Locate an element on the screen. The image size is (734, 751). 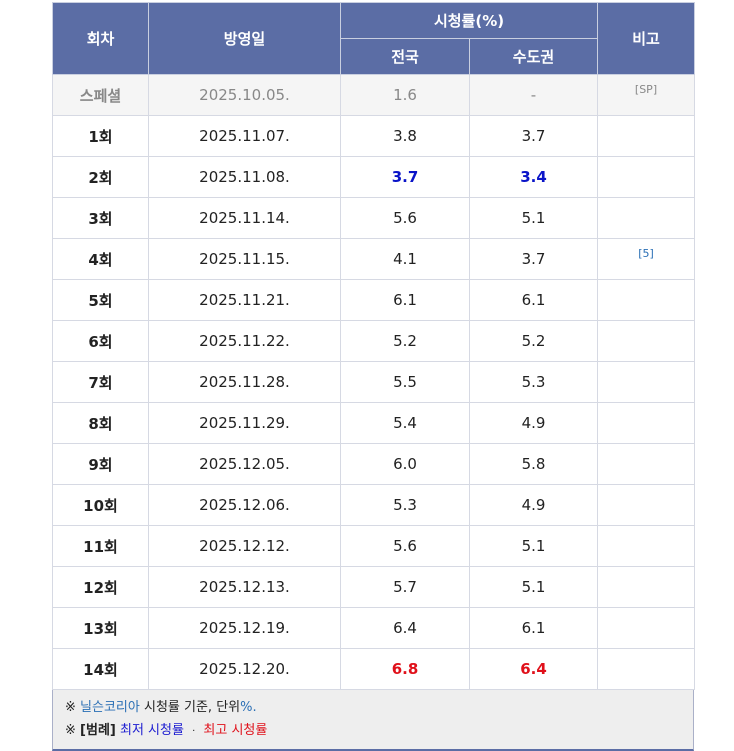
airdate-cell: 2025.12.05. is located at coordinates (244, 464).